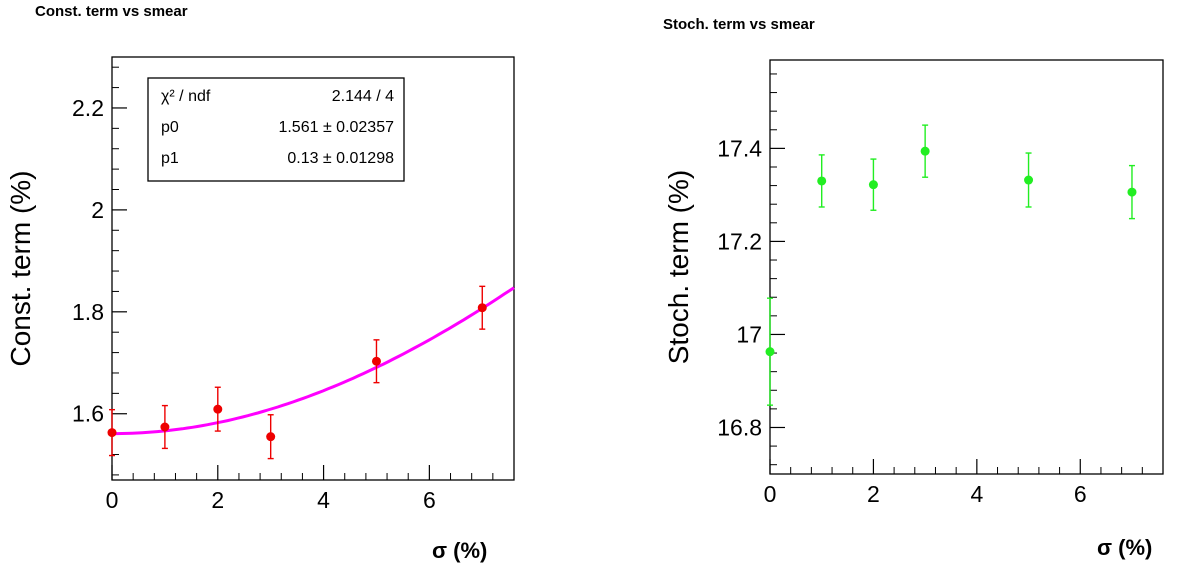 The height and width of the screenshot is (572, 1181). What do you see at coordinates (460, 550) in the screenshot?
I see `x-axis-label-const: σ (%)` at bounding box center [460, 550].